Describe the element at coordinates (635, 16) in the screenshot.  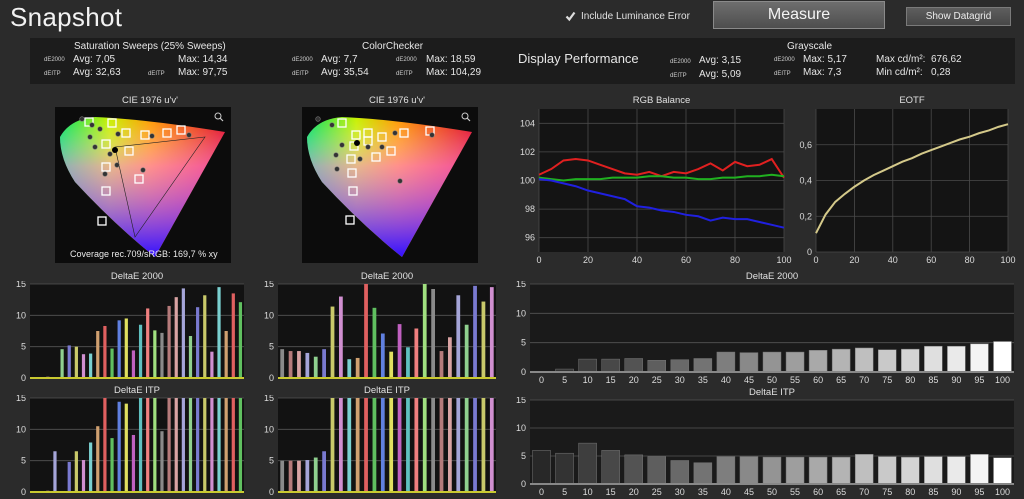
I see `include-luminance-label: Include Luminance Error` at that location.